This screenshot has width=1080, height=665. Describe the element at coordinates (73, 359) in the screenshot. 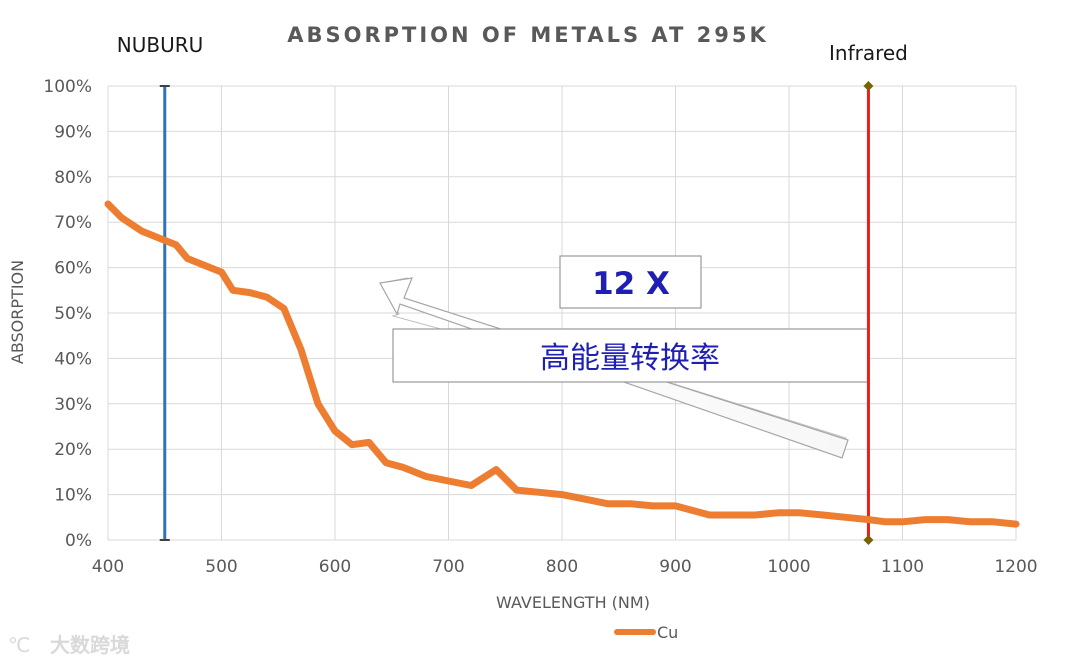

I see `y-tick-label: 40%` at that location.